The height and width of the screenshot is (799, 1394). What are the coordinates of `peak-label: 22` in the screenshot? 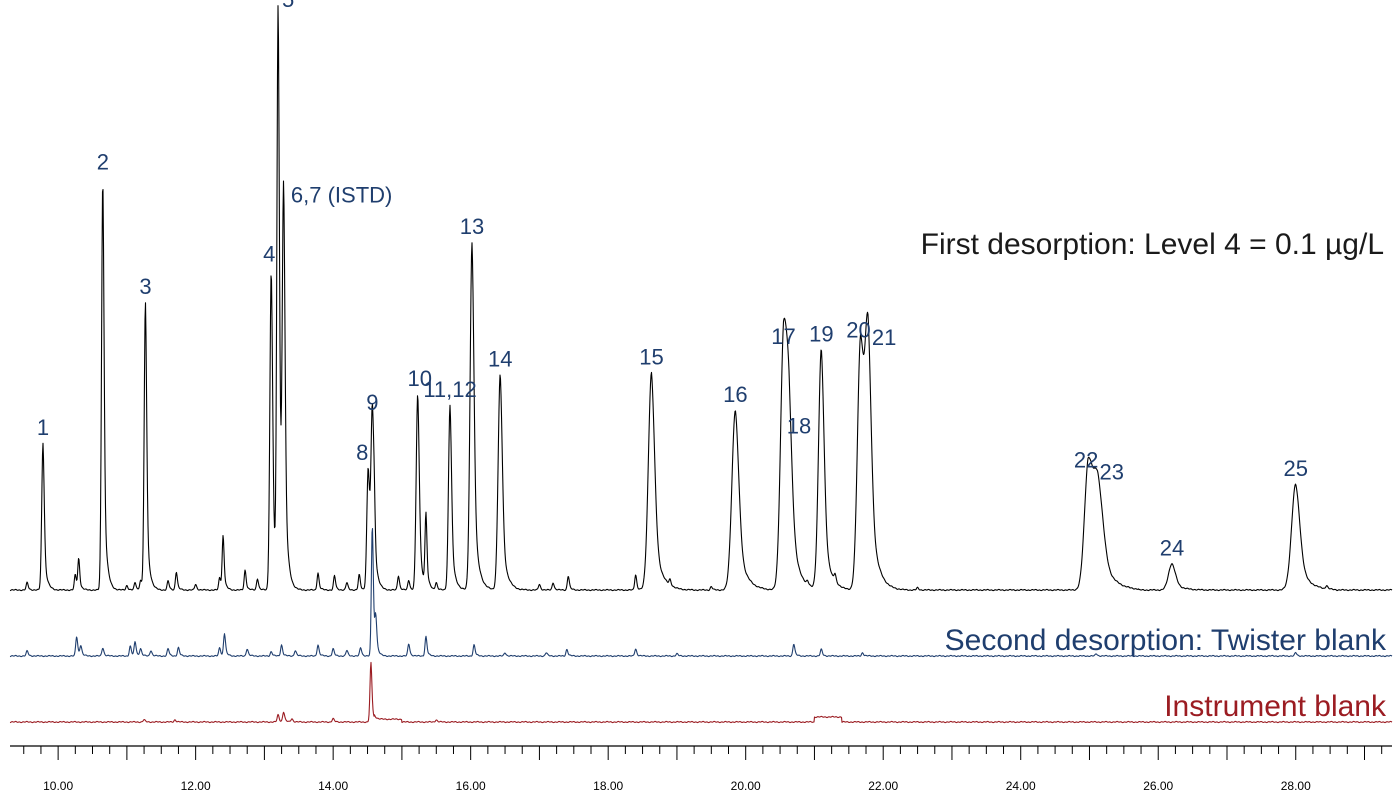 It's located at (1086, 460).